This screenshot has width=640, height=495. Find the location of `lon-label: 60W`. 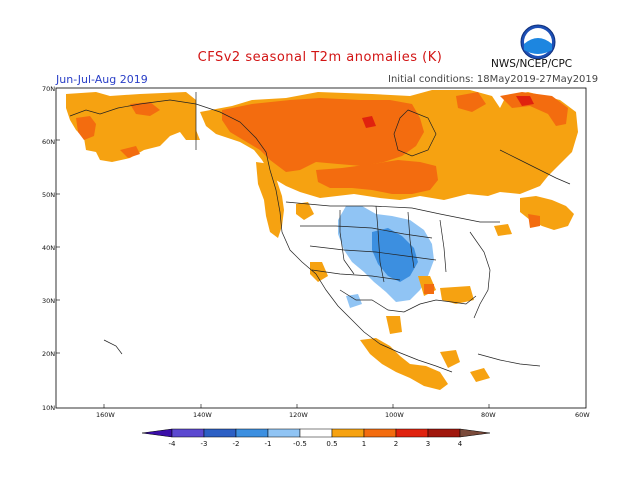

lon-label: 60W is located at coordinates (582, 415).